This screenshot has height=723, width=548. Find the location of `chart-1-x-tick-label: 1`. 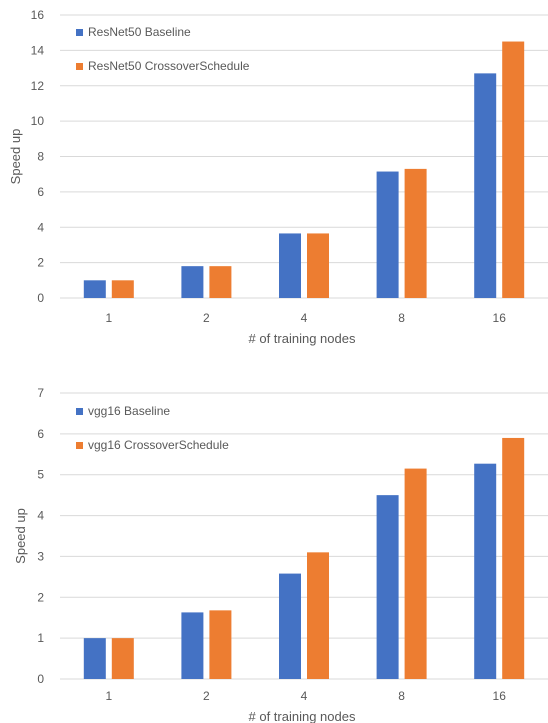

chart-1-x-tick-label: 1 is located at coordinates (108, 696).